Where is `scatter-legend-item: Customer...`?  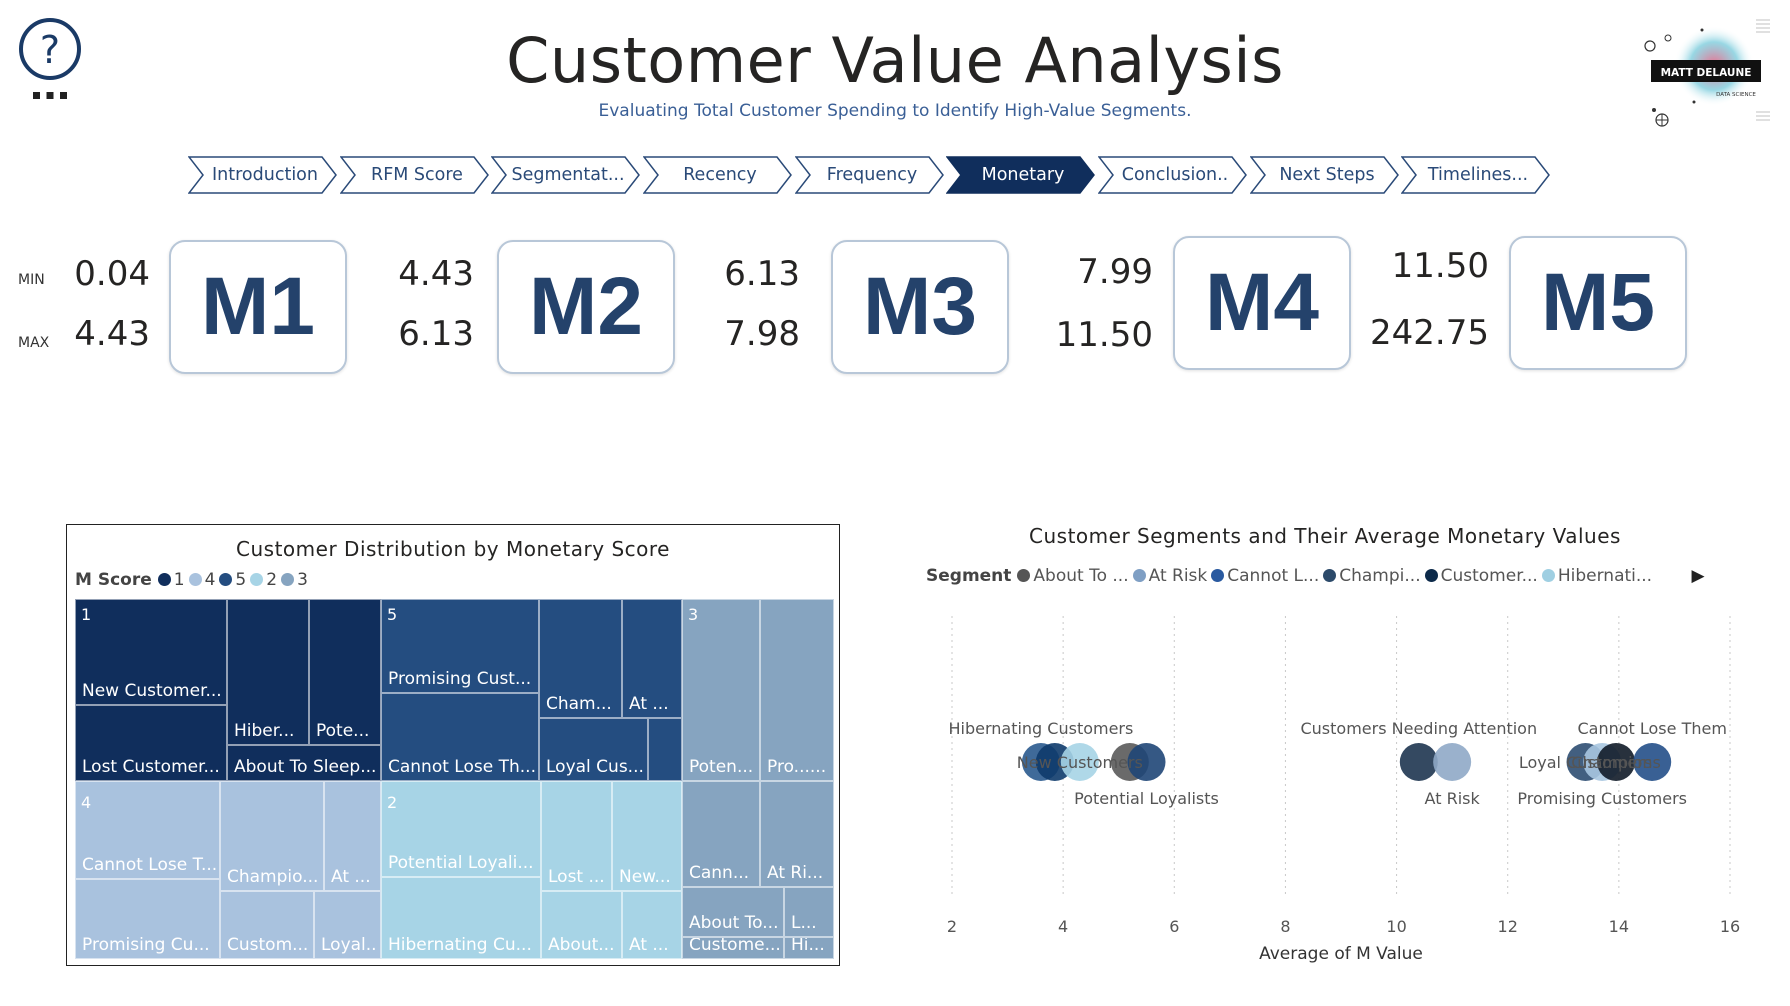 scatter-legend-item: Customer... is located at coordinates (1481, 576).